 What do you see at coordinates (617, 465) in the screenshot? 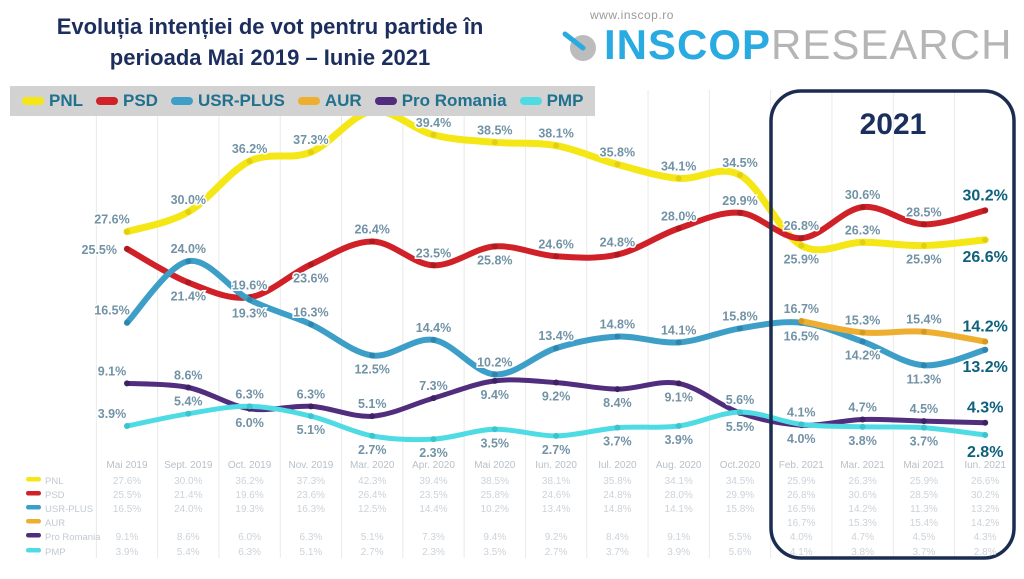
I see `x-axis-label: Iul. 2020` at bounding box center [617, 465].